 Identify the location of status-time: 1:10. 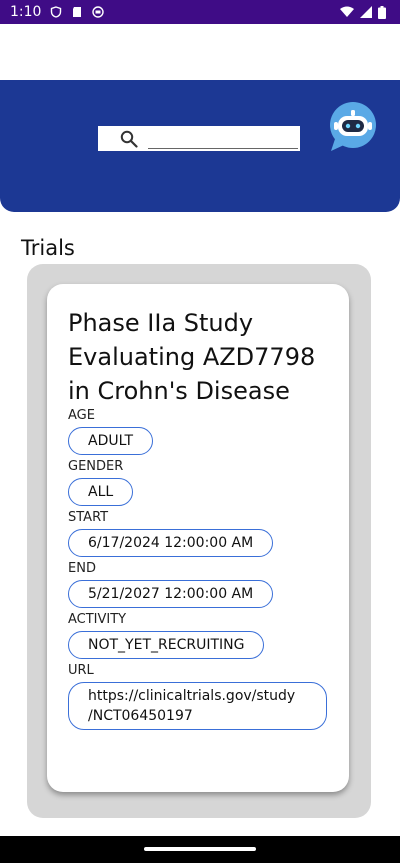
(26, 12).